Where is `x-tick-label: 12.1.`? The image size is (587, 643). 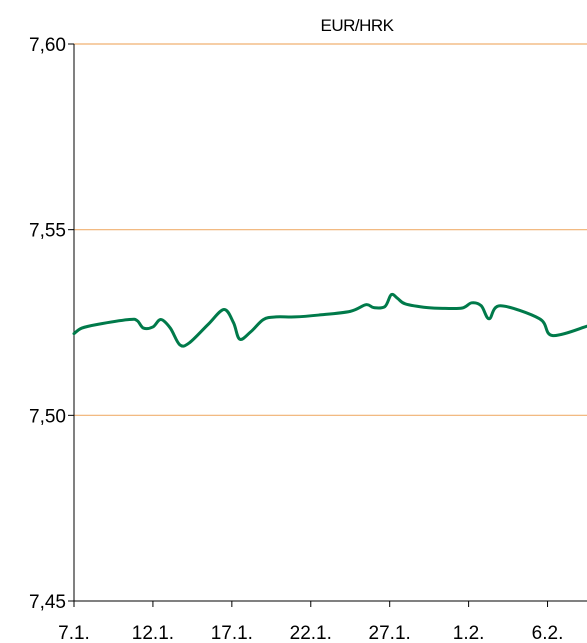 x-tick-label: 12.1. is located at coordinates (153, 633).